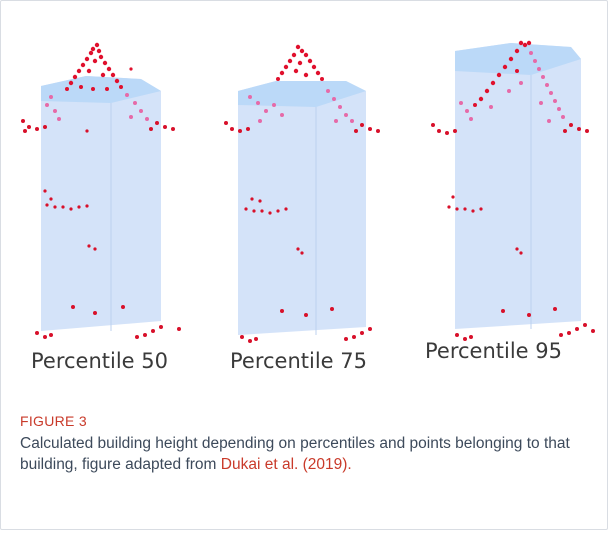 This screenshot has height=536, width=614. I want to click on building-point-cloud-p50, so click(101, 190).